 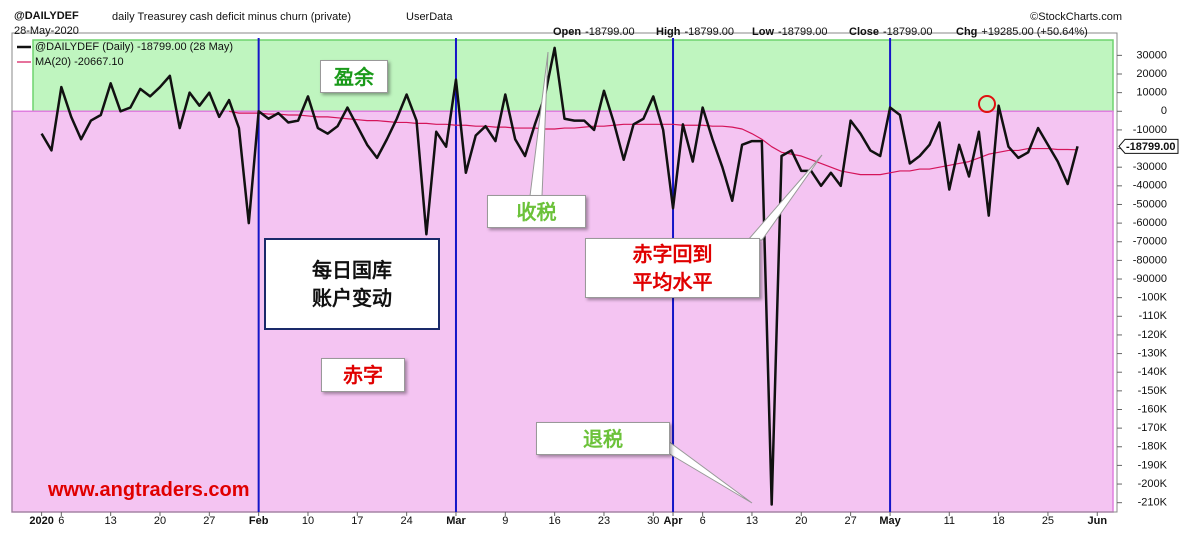 What do you see at coordinates (1048, 521) in the screenshot?
I see `x-tick-label: 25` at bounding box center [1048, 521].